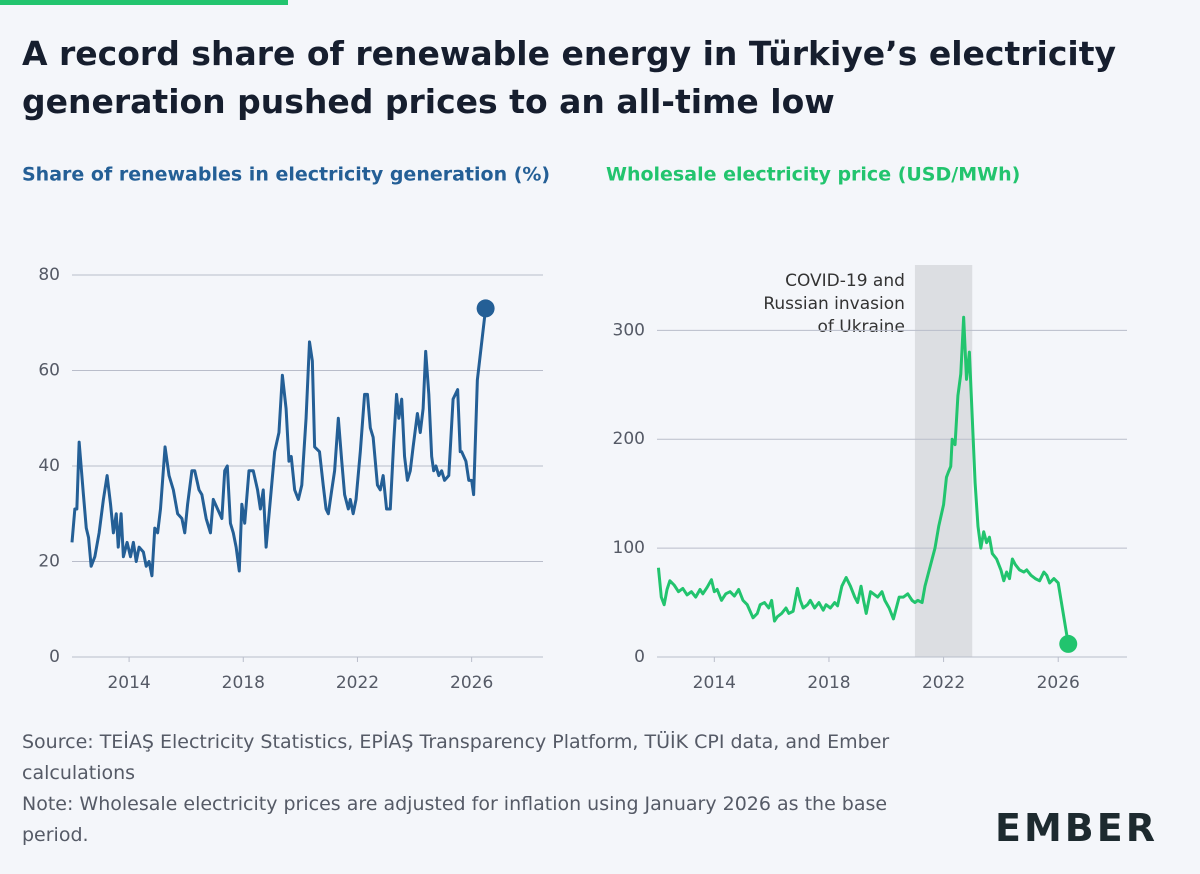 The height and width of the screenshot is (874, 1200). I want to click on y-tick-label: 60, so click(49, 371).